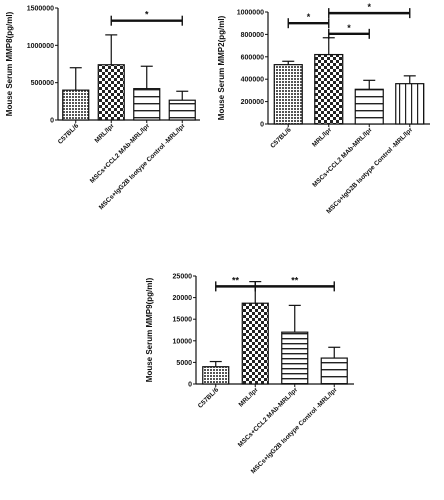 Image resolution: width=444 pixels, height=500 pixels. Describe the element at coordinates (42, 83) in the screenshot. I see `y-tick-label: 500000` at that location.